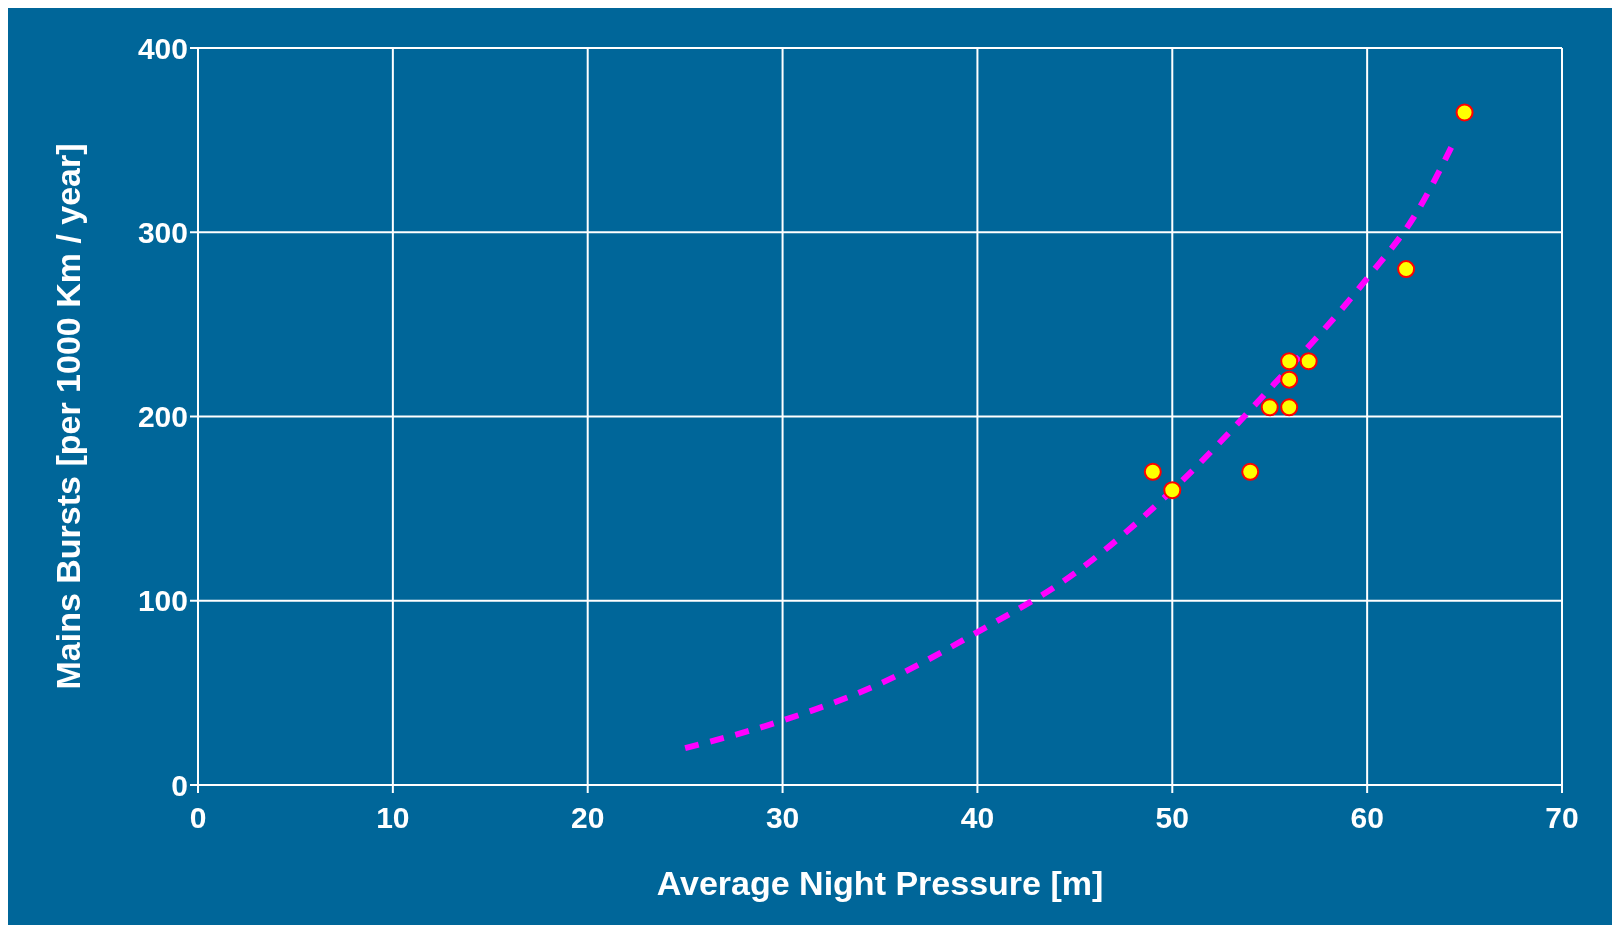 This screenshot has height=933, width=1620. I want to click on x-tick-label: 10, so click(393, 818).